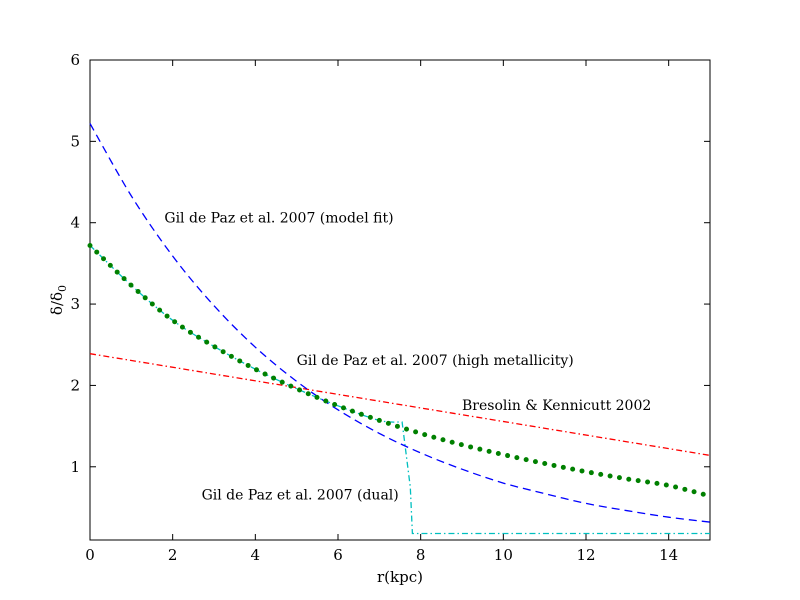 The height and width of the screenshot is (600, 800). I want to click on y-tick-label: 2, so click(75, 385).